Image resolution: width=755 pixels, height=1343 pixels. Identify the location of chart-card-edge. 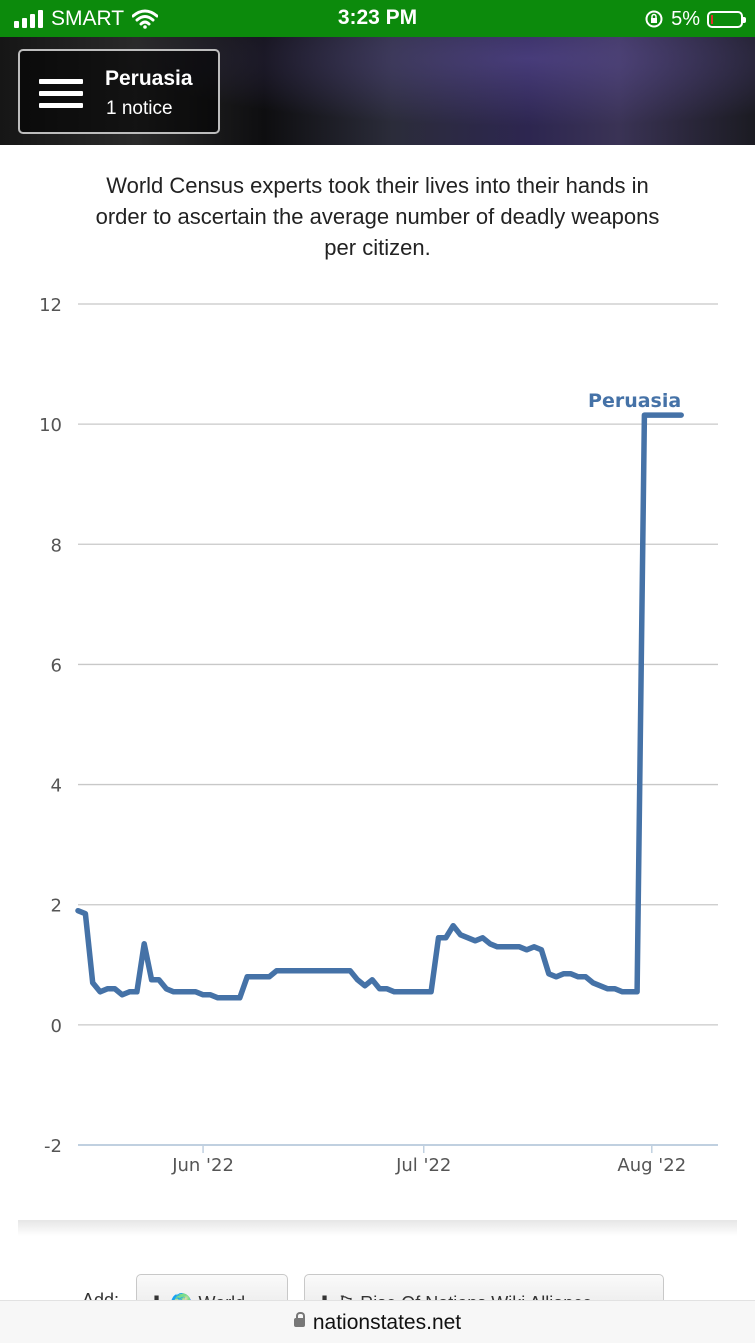
(377, 1228).